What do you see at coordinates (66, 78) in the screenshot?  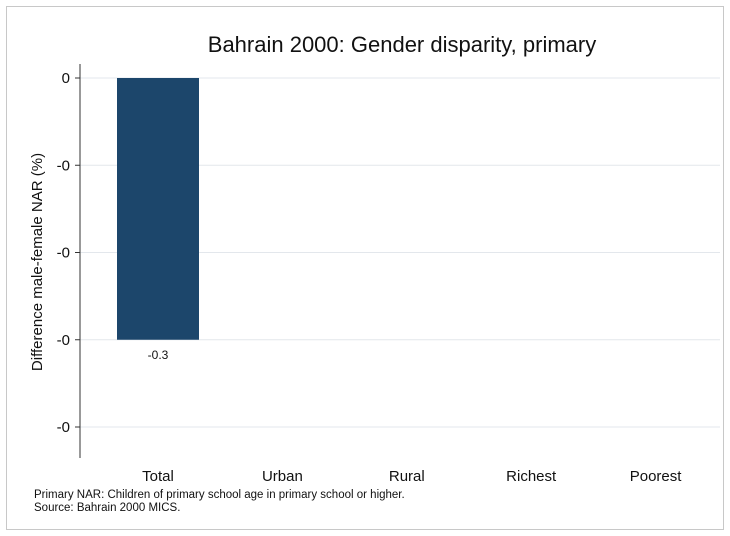 I see `y-tick-label: 0` at bounding box center [66, 78].